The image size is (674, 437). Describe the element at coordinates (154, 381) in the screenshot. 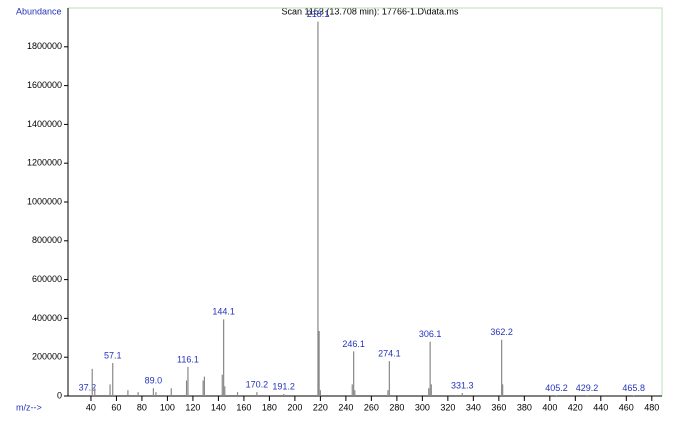

I see `peak-label: 89.0` at that location.